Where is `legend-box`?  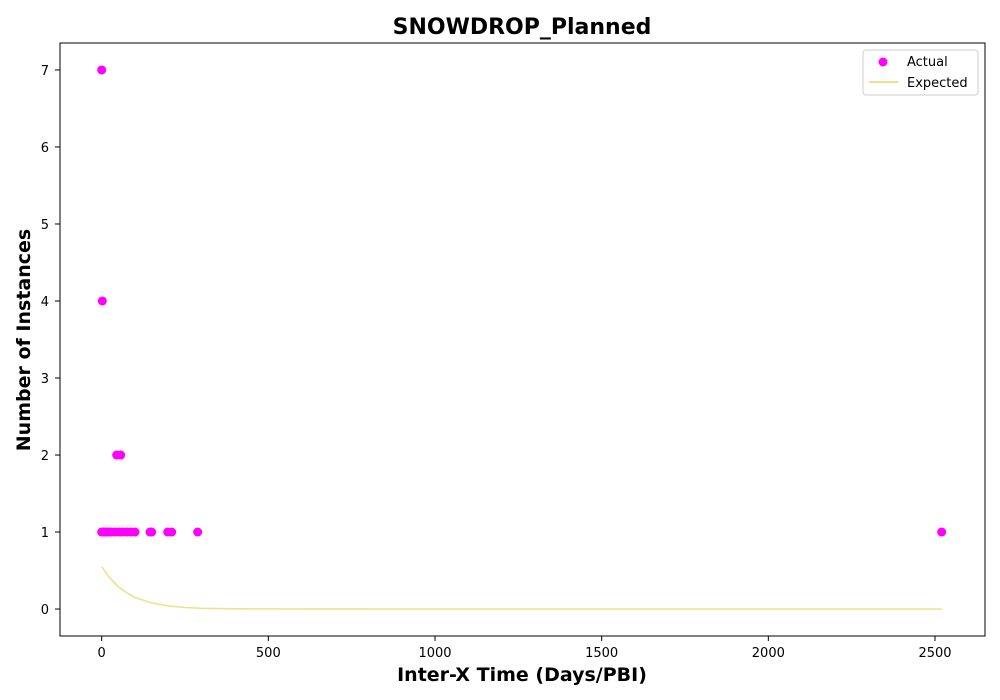 legend-box is located at coordinates (920, 72).